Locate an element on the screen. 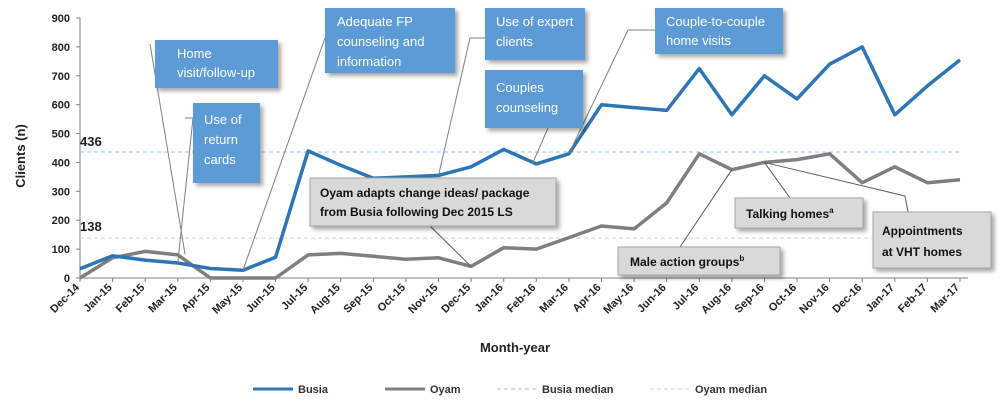 The image size is (1000, 405). callout-fp-counseling is located at coordinates (284, 154).